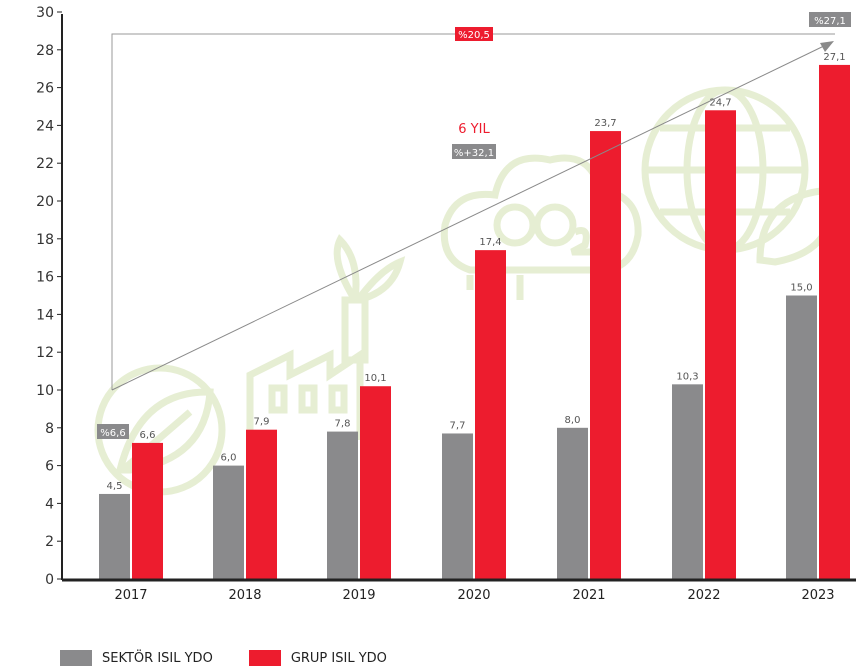 This screenshot has width=856, height=670. Describe the element at coordinates (605, 355) in the screenshot. I see `bar-grup-2021` at that location.